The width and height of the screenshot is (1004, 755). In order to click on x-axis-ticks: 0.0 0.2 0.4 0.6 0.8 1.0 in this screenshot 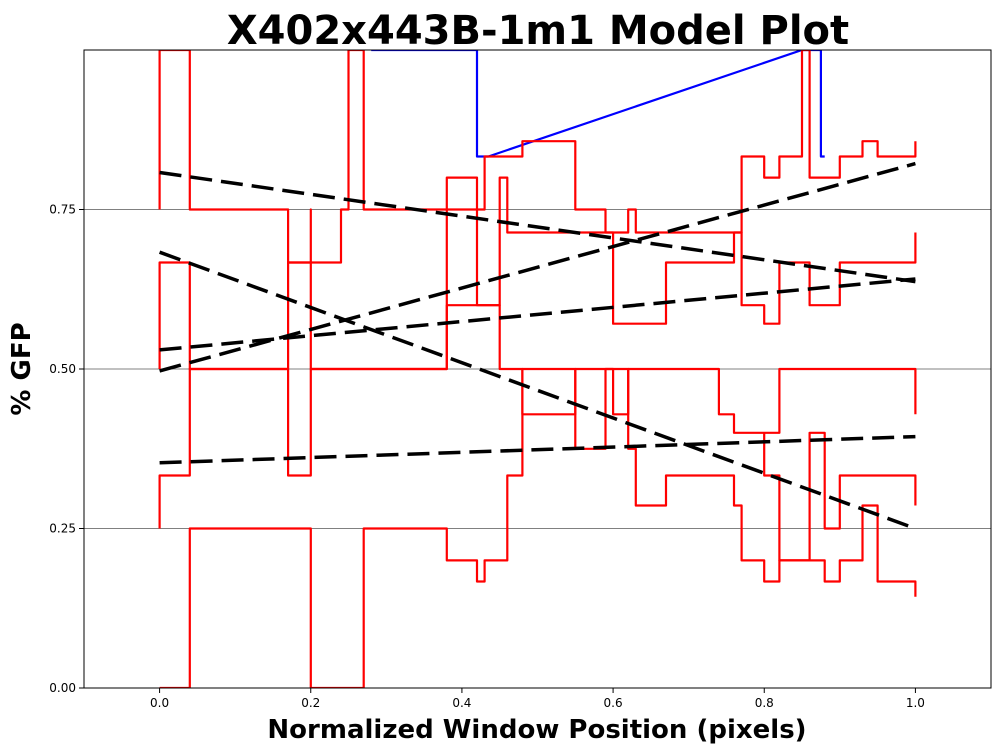, I will do `click(537, 699)`.